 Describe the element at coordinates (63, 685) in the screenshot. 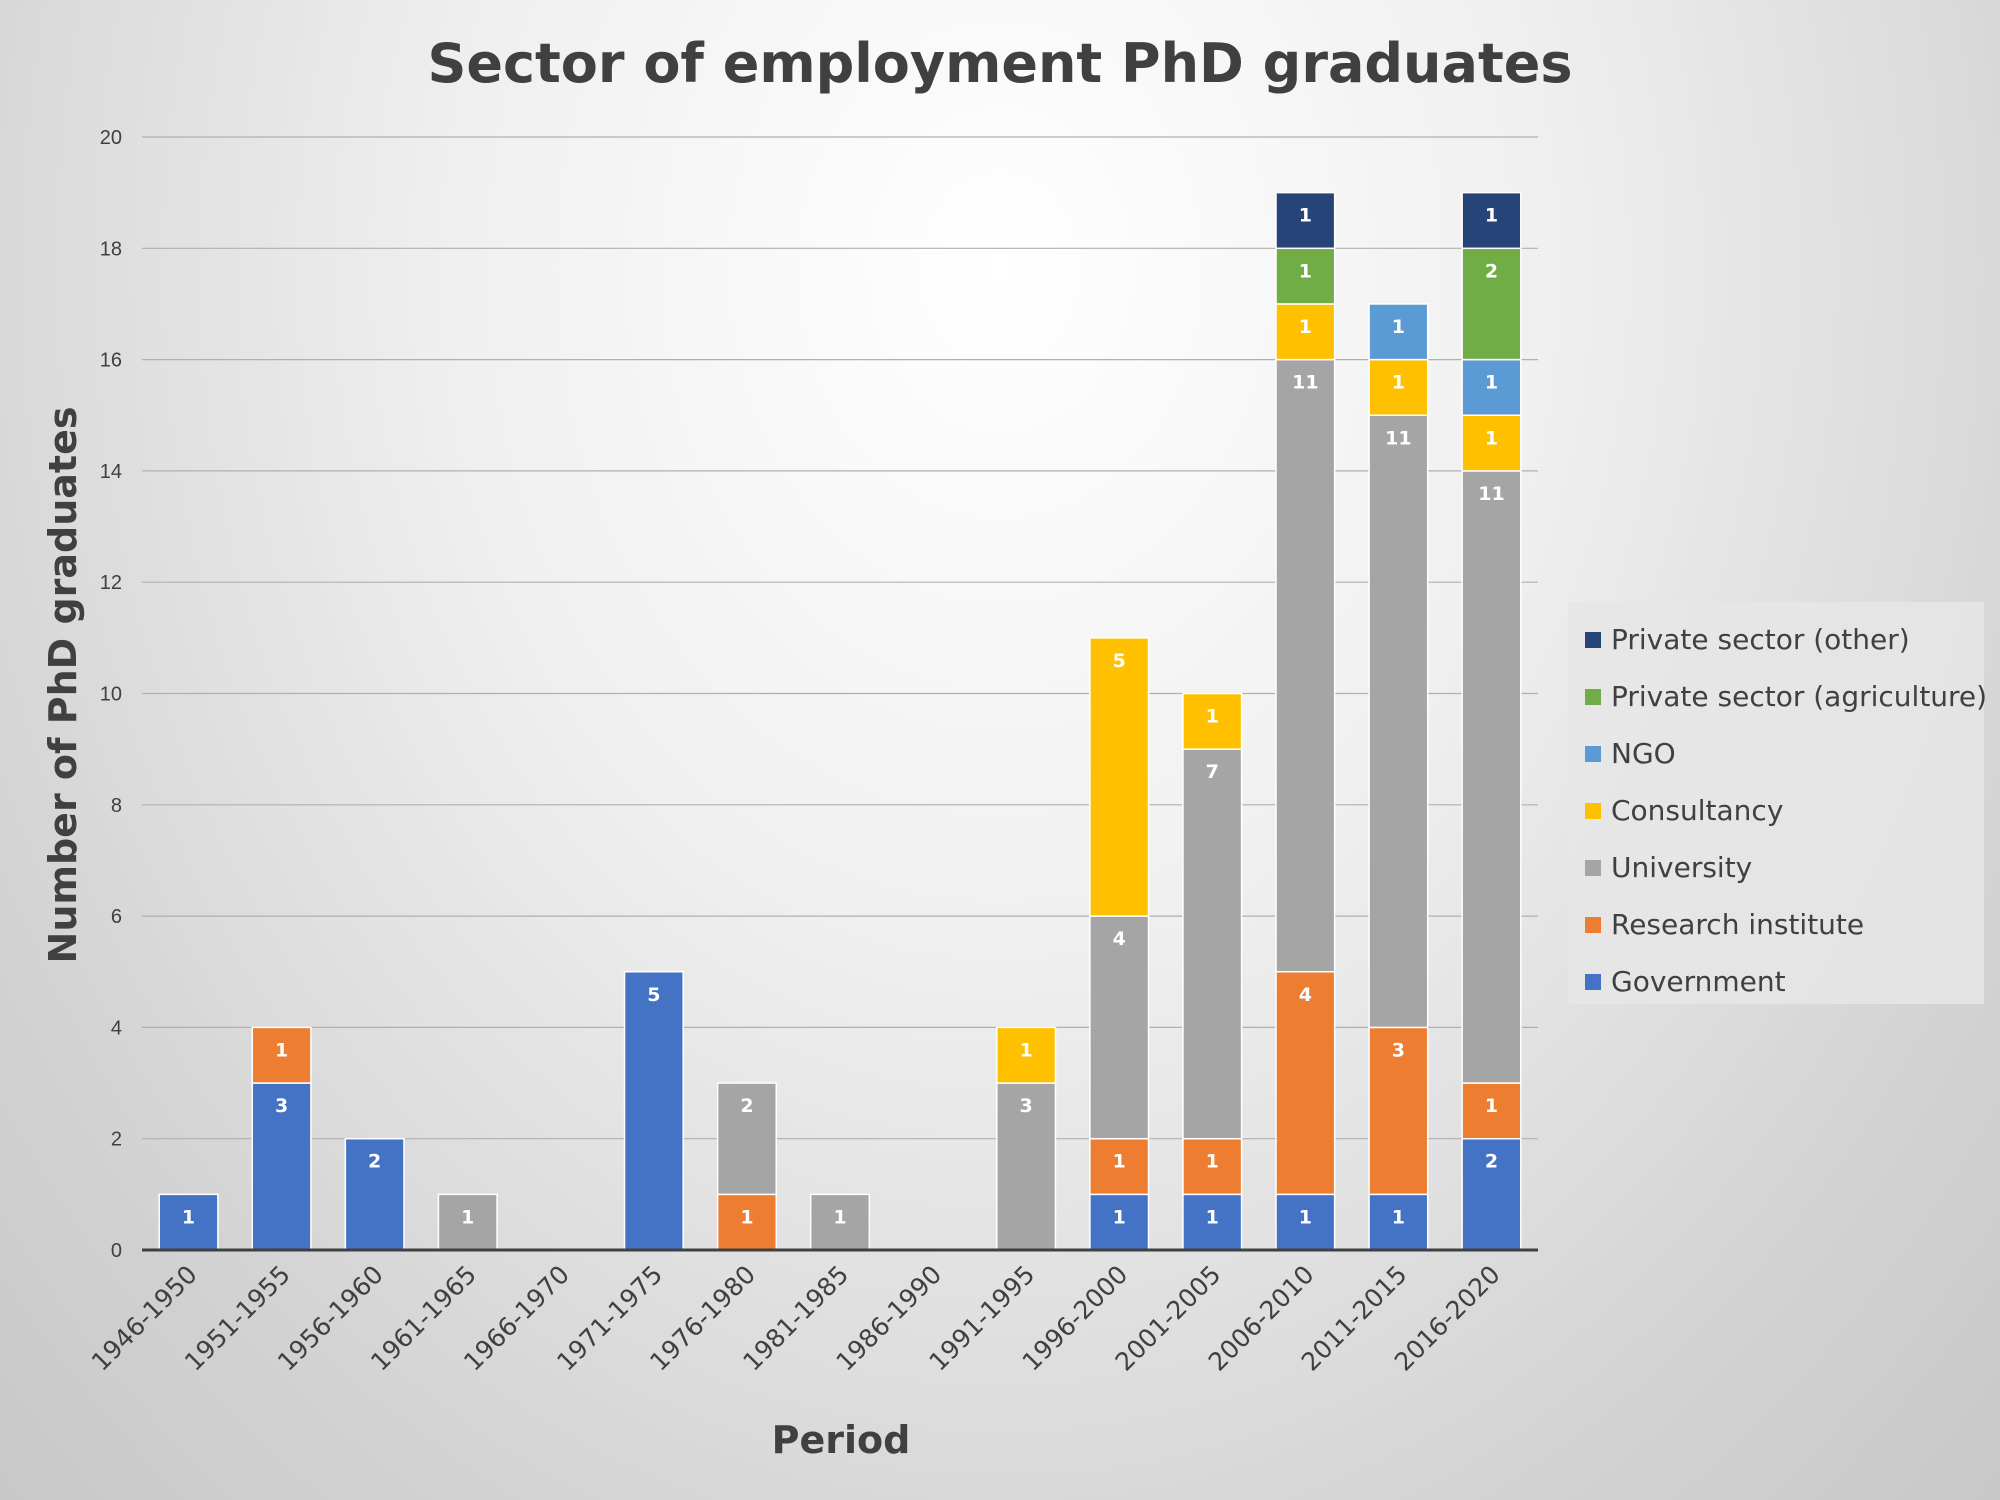

I see `y-axis-title: Number of PhD graduates` at that location.